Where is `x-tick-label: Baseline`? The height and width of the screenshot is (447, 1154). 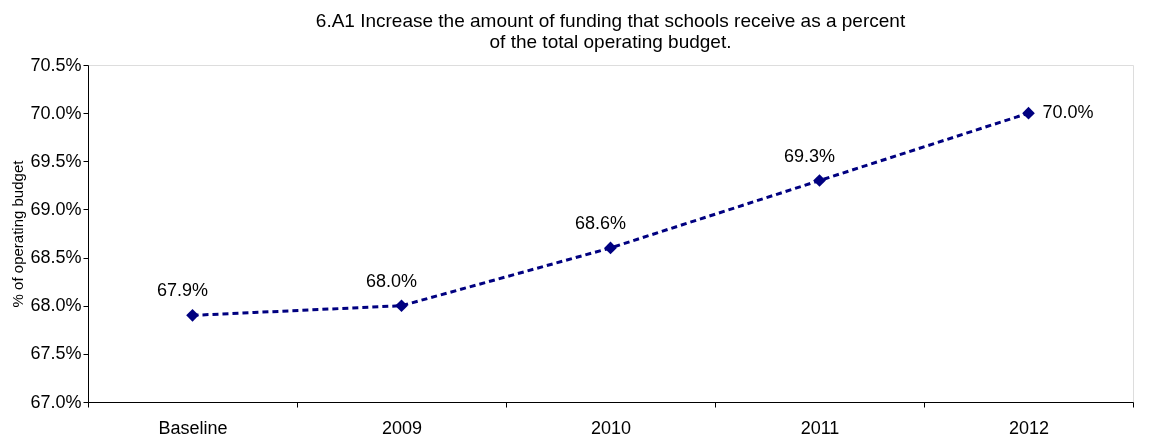 x-tick-label: Baseline is located at coordinates (193, 427).